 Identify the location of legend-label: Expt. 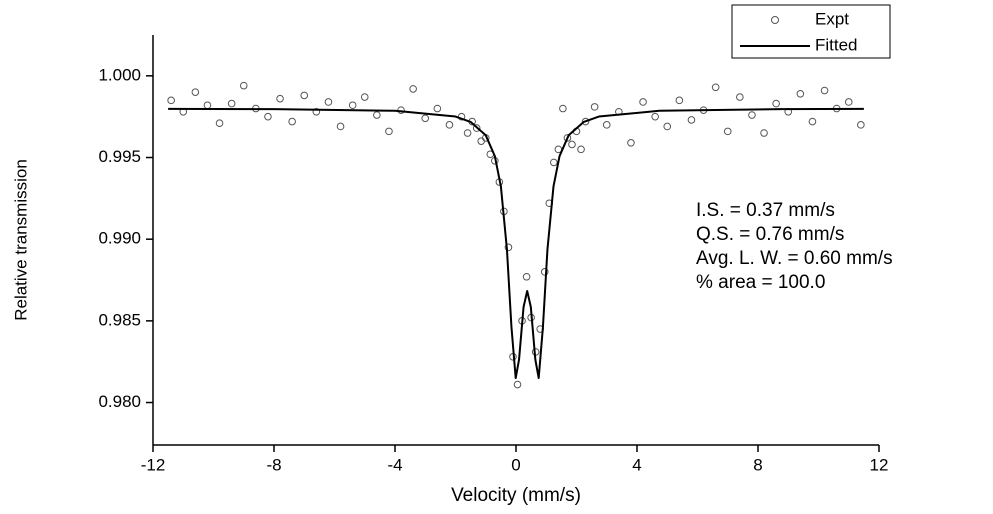
(832, 18).